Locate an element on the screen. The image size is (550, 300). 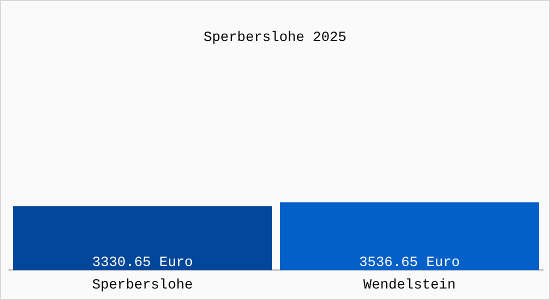
text: Sperberslohe 2025 is located at coordinates (275, 38).